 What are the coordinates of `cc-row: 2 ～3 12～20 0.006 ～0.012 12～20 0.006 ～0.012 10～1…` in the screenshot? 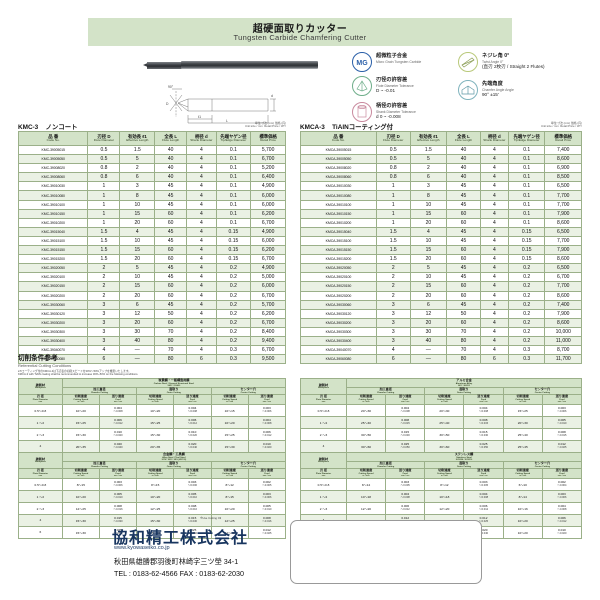 It's located at (441, 508).